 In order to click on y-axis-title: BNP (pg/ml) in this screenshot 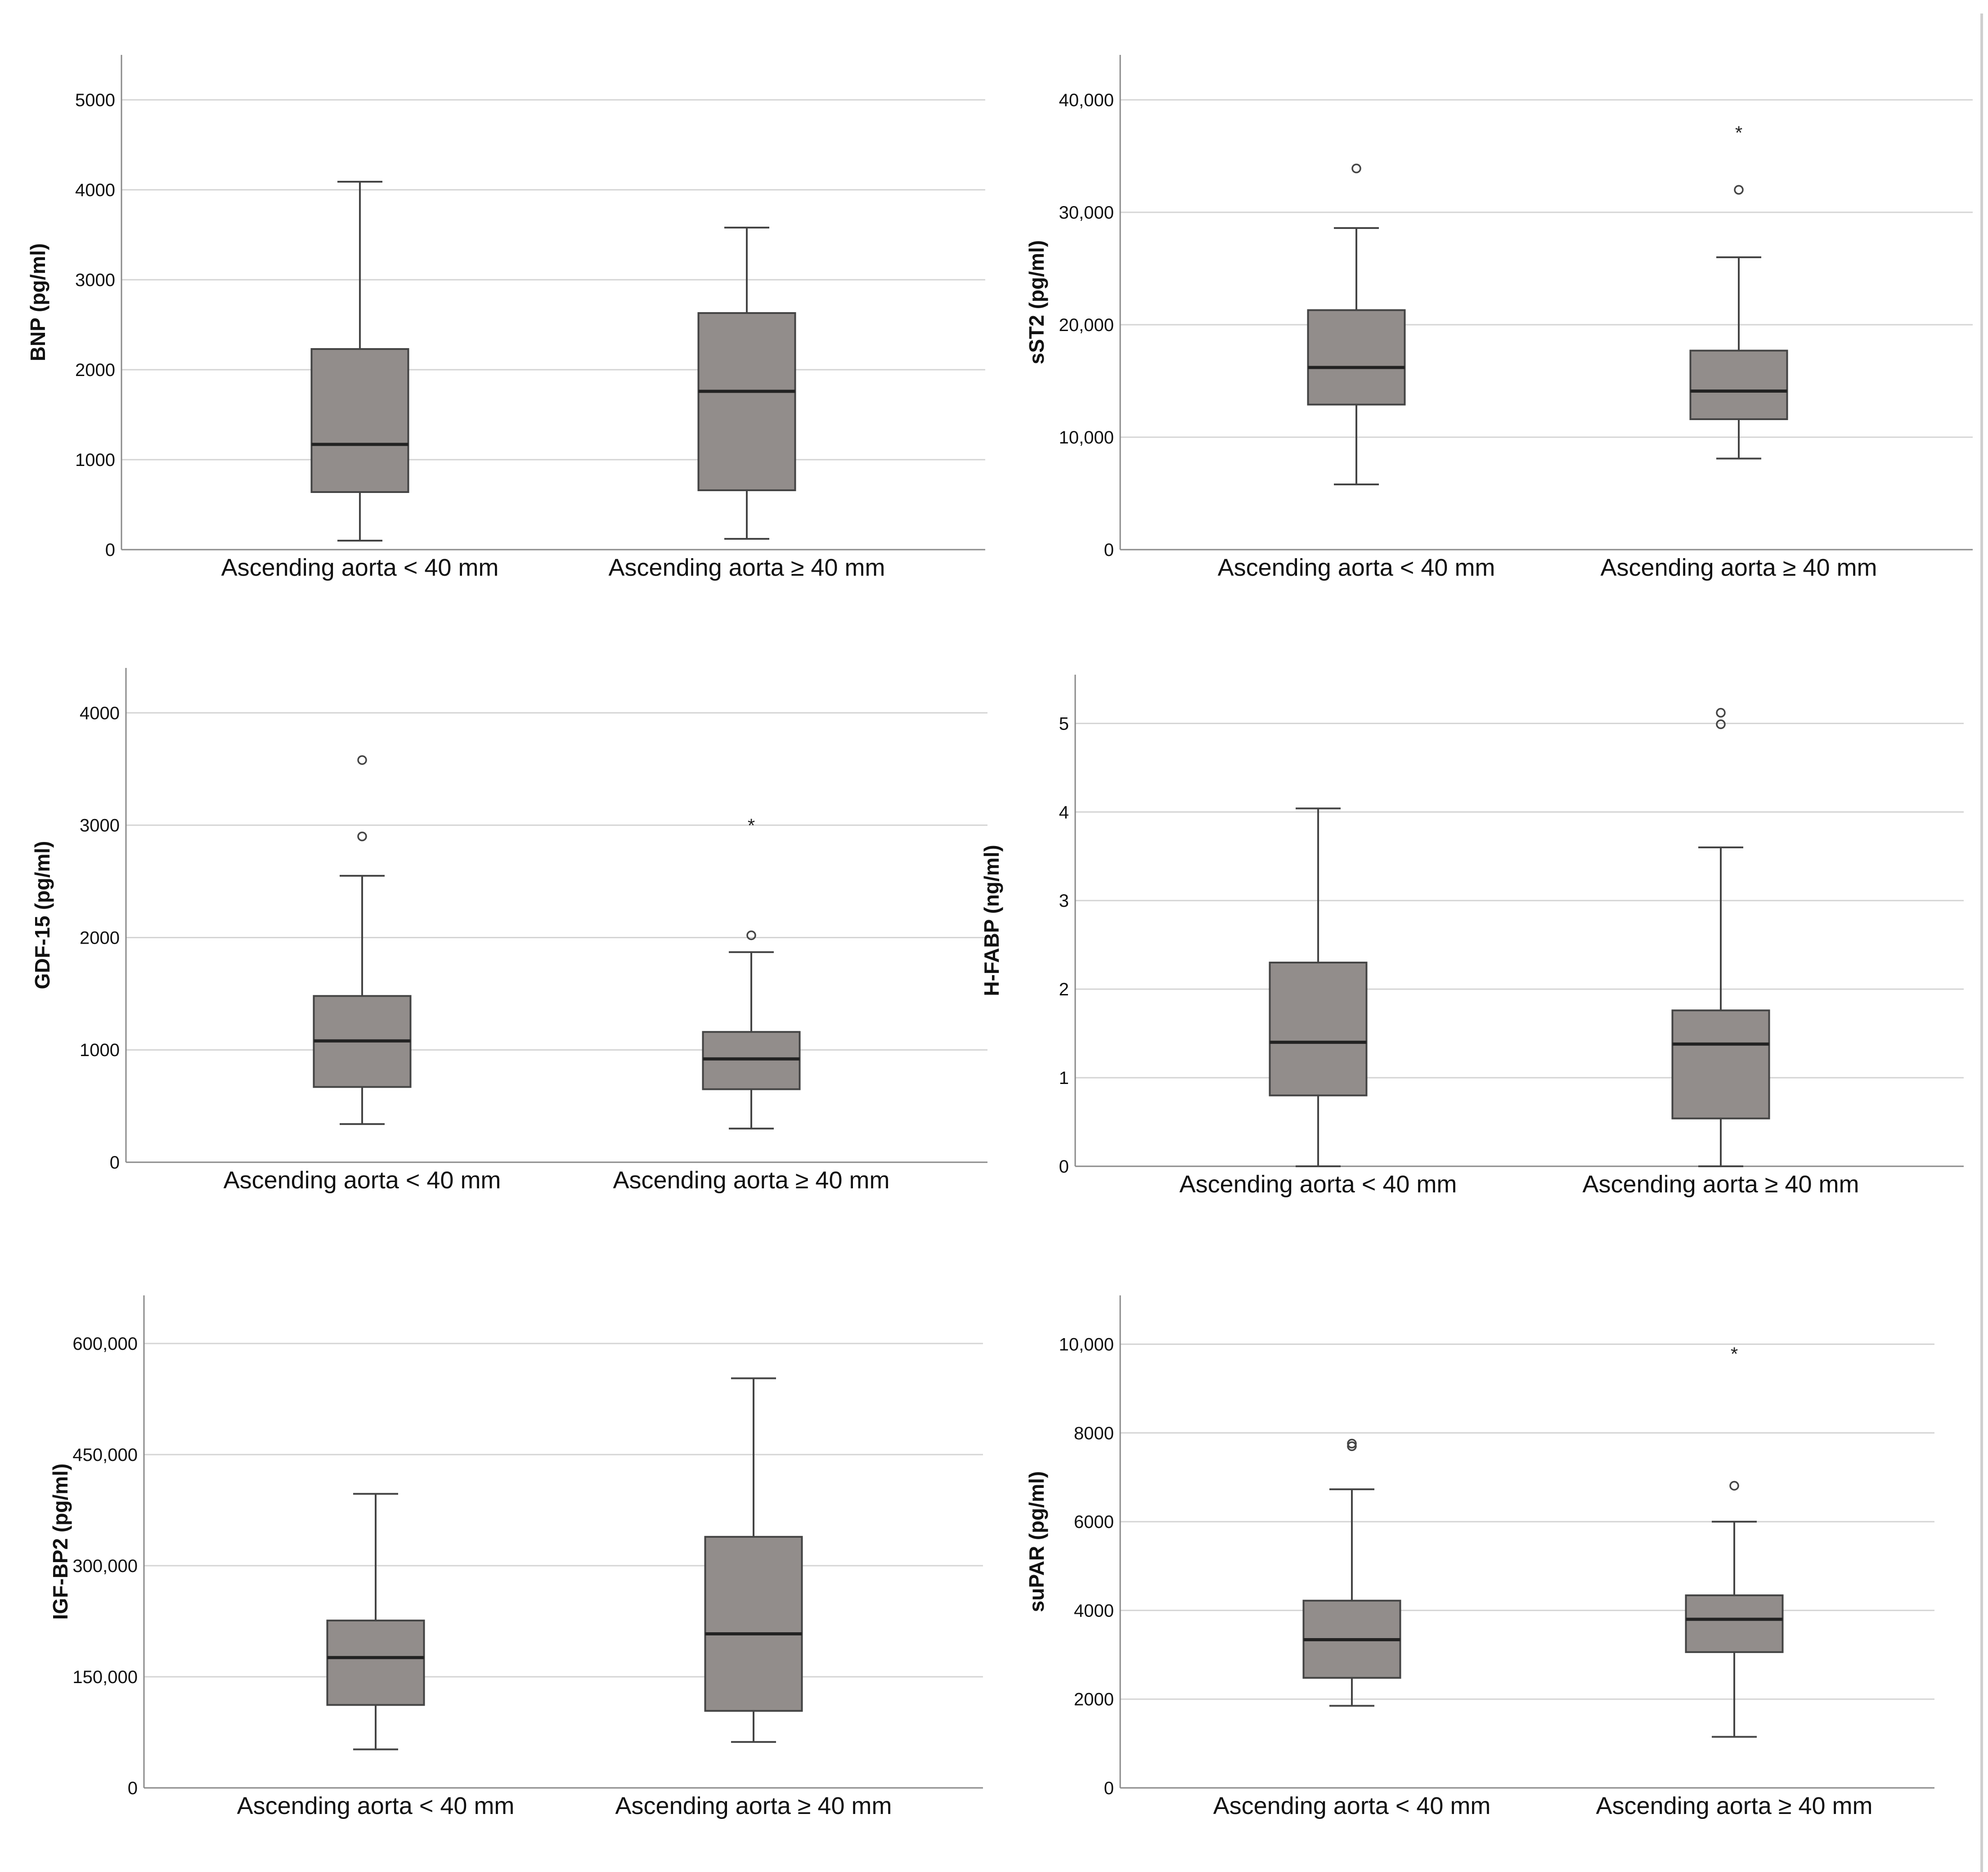, I will do `click(37, 302)`.